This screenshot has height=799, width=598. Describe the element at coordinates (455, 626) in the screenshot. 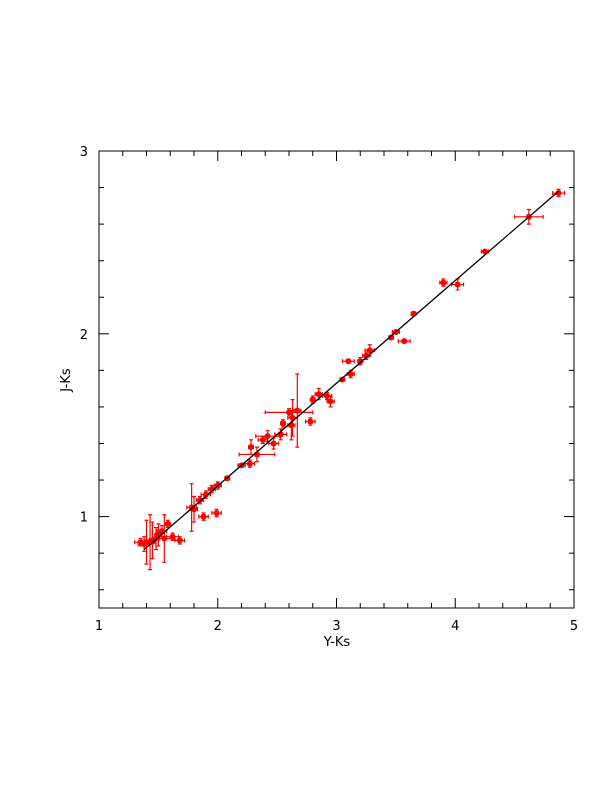

I see `x-tick-label: 4` at that location.